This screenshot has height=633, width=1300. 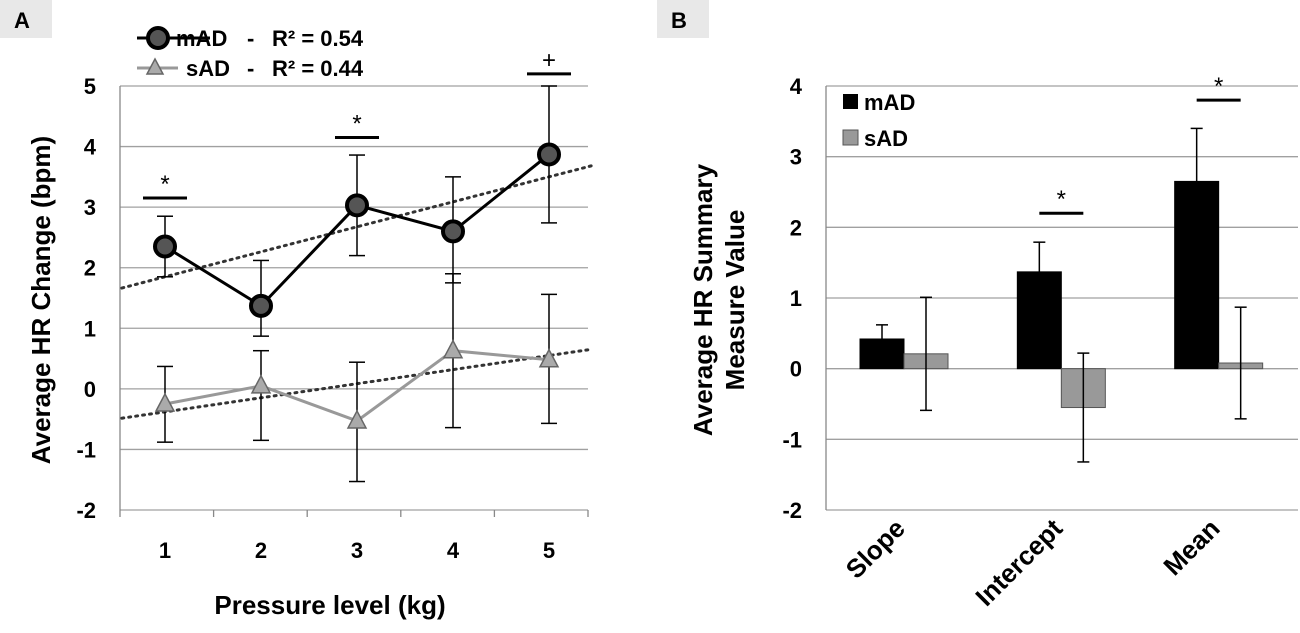 I want to click on legend-mad-dash: -, so click(x=250, y=38).